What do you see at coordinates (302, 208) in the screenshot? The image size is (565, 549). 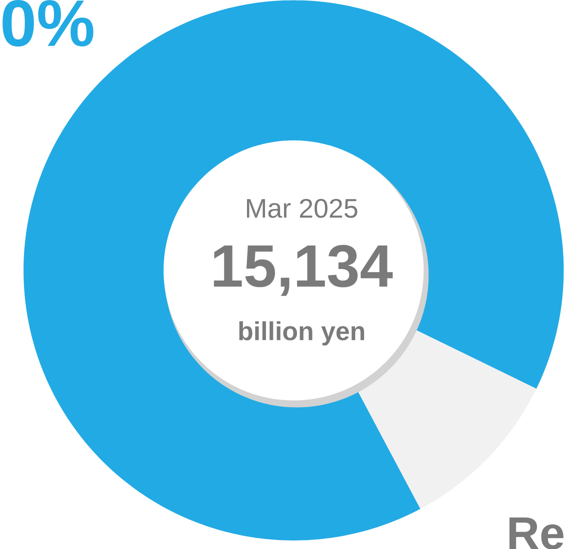 I see `text: Mar 2025` at bounding box center [302, 208].